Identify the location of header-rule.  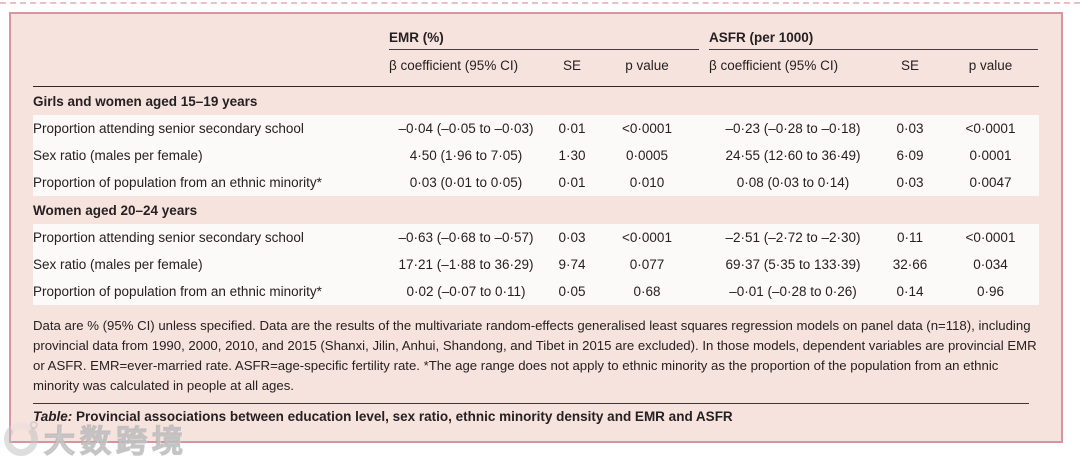
(536, 86).